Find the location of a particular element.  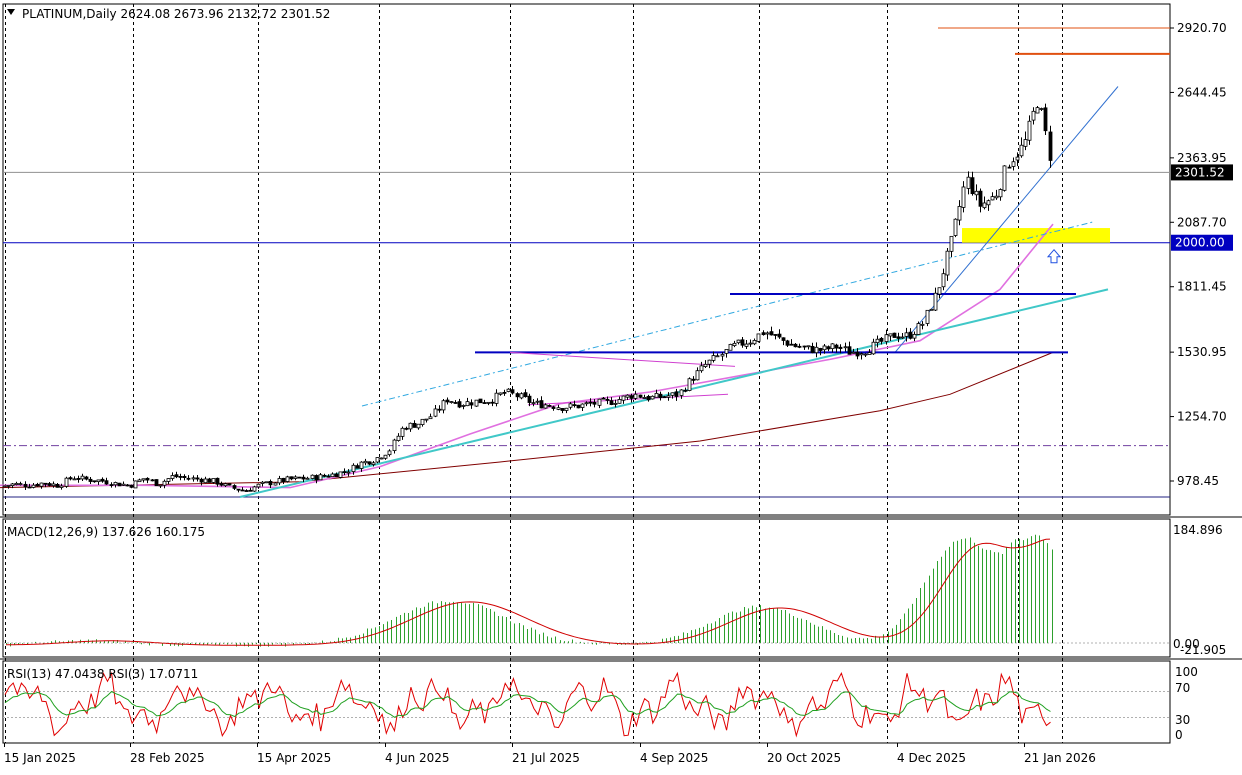

x-tick-label: 4 Sep 2025 is located at coordinates (674, 758).